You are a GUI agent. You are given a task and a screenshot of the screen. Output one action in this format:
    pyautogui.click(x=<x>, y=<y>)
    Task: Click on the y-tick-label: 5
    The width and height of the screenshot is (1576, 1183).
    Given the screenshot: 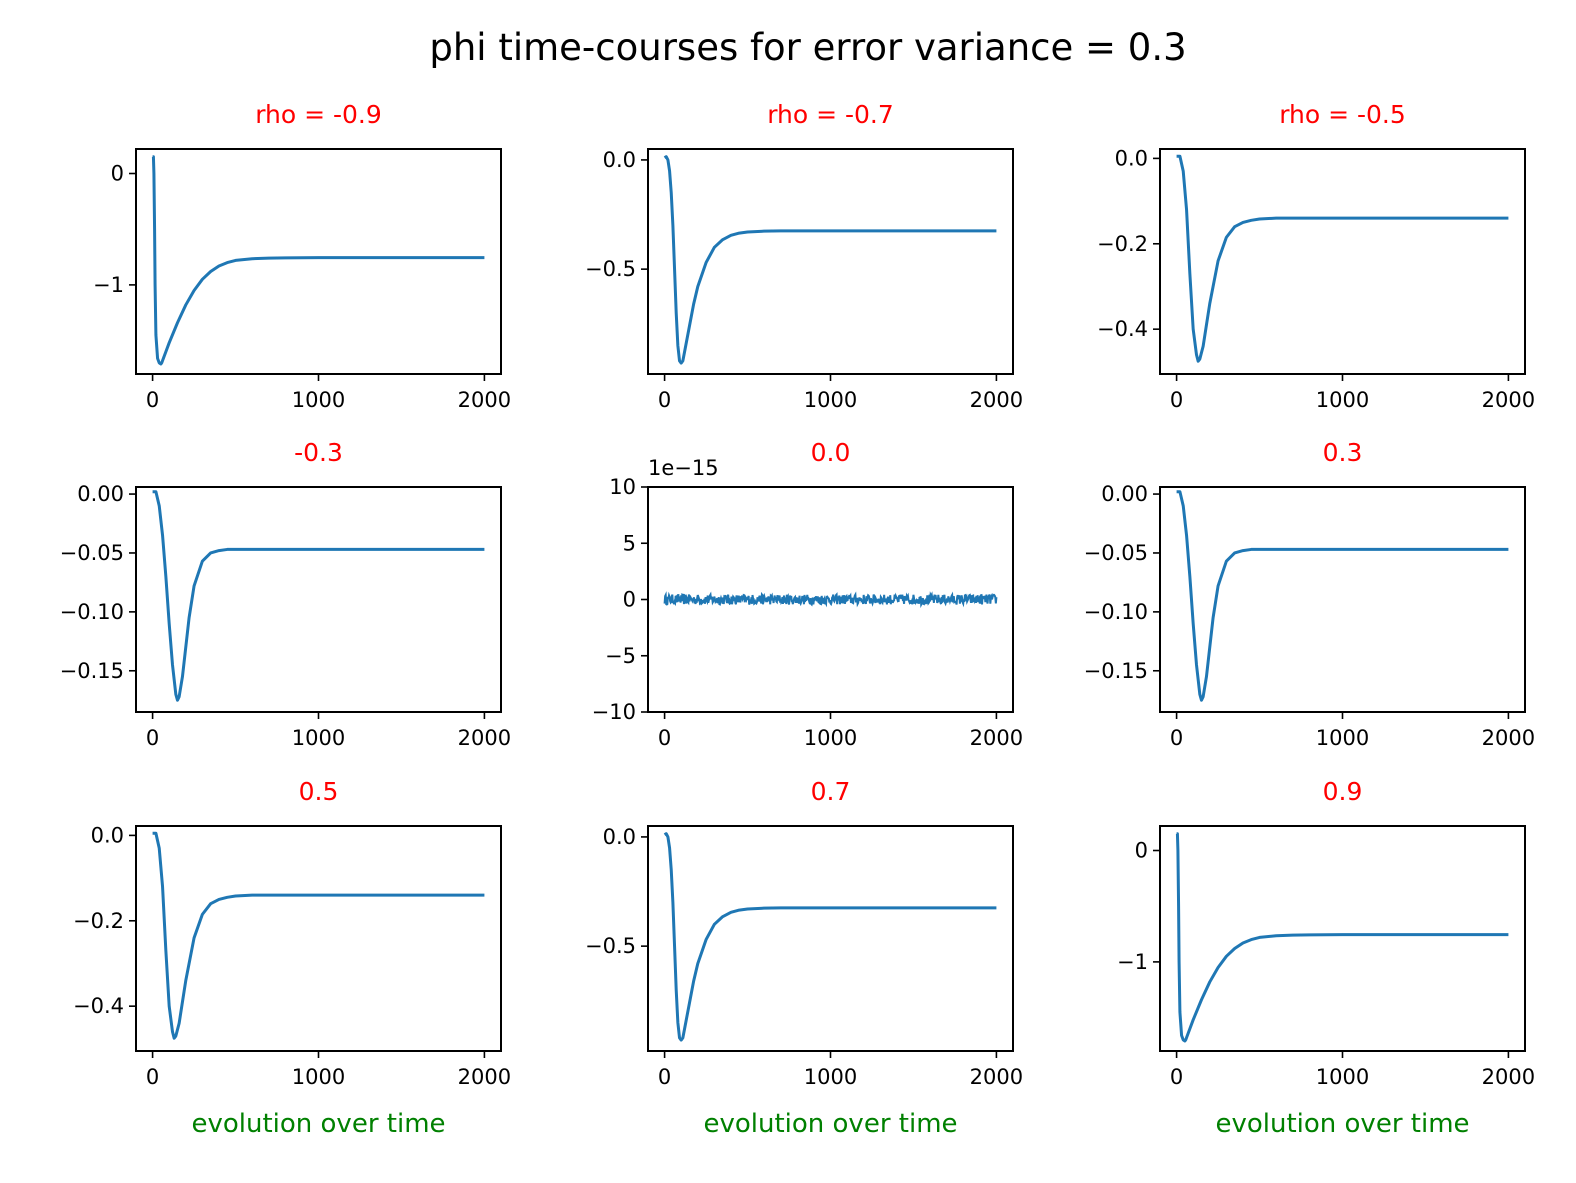 What is the action you would take?
    pyautogui.click(x=629, y=543)
    